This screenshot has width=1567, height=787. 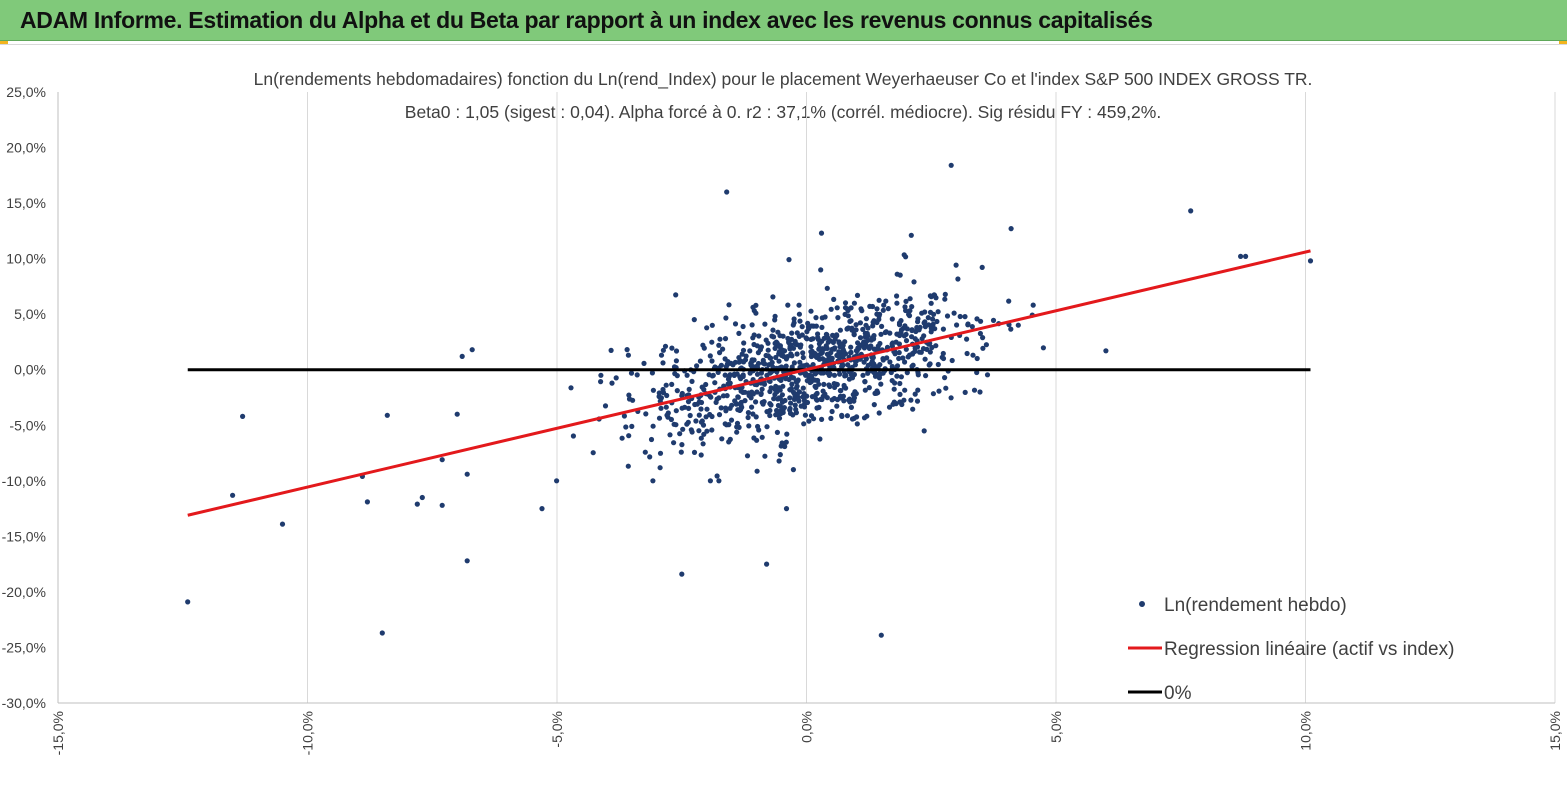 What do you see at coordinates (24, 592) in the screenshot?
I see `y-tick-label: -20,0%` at bounding box center [24, 592].